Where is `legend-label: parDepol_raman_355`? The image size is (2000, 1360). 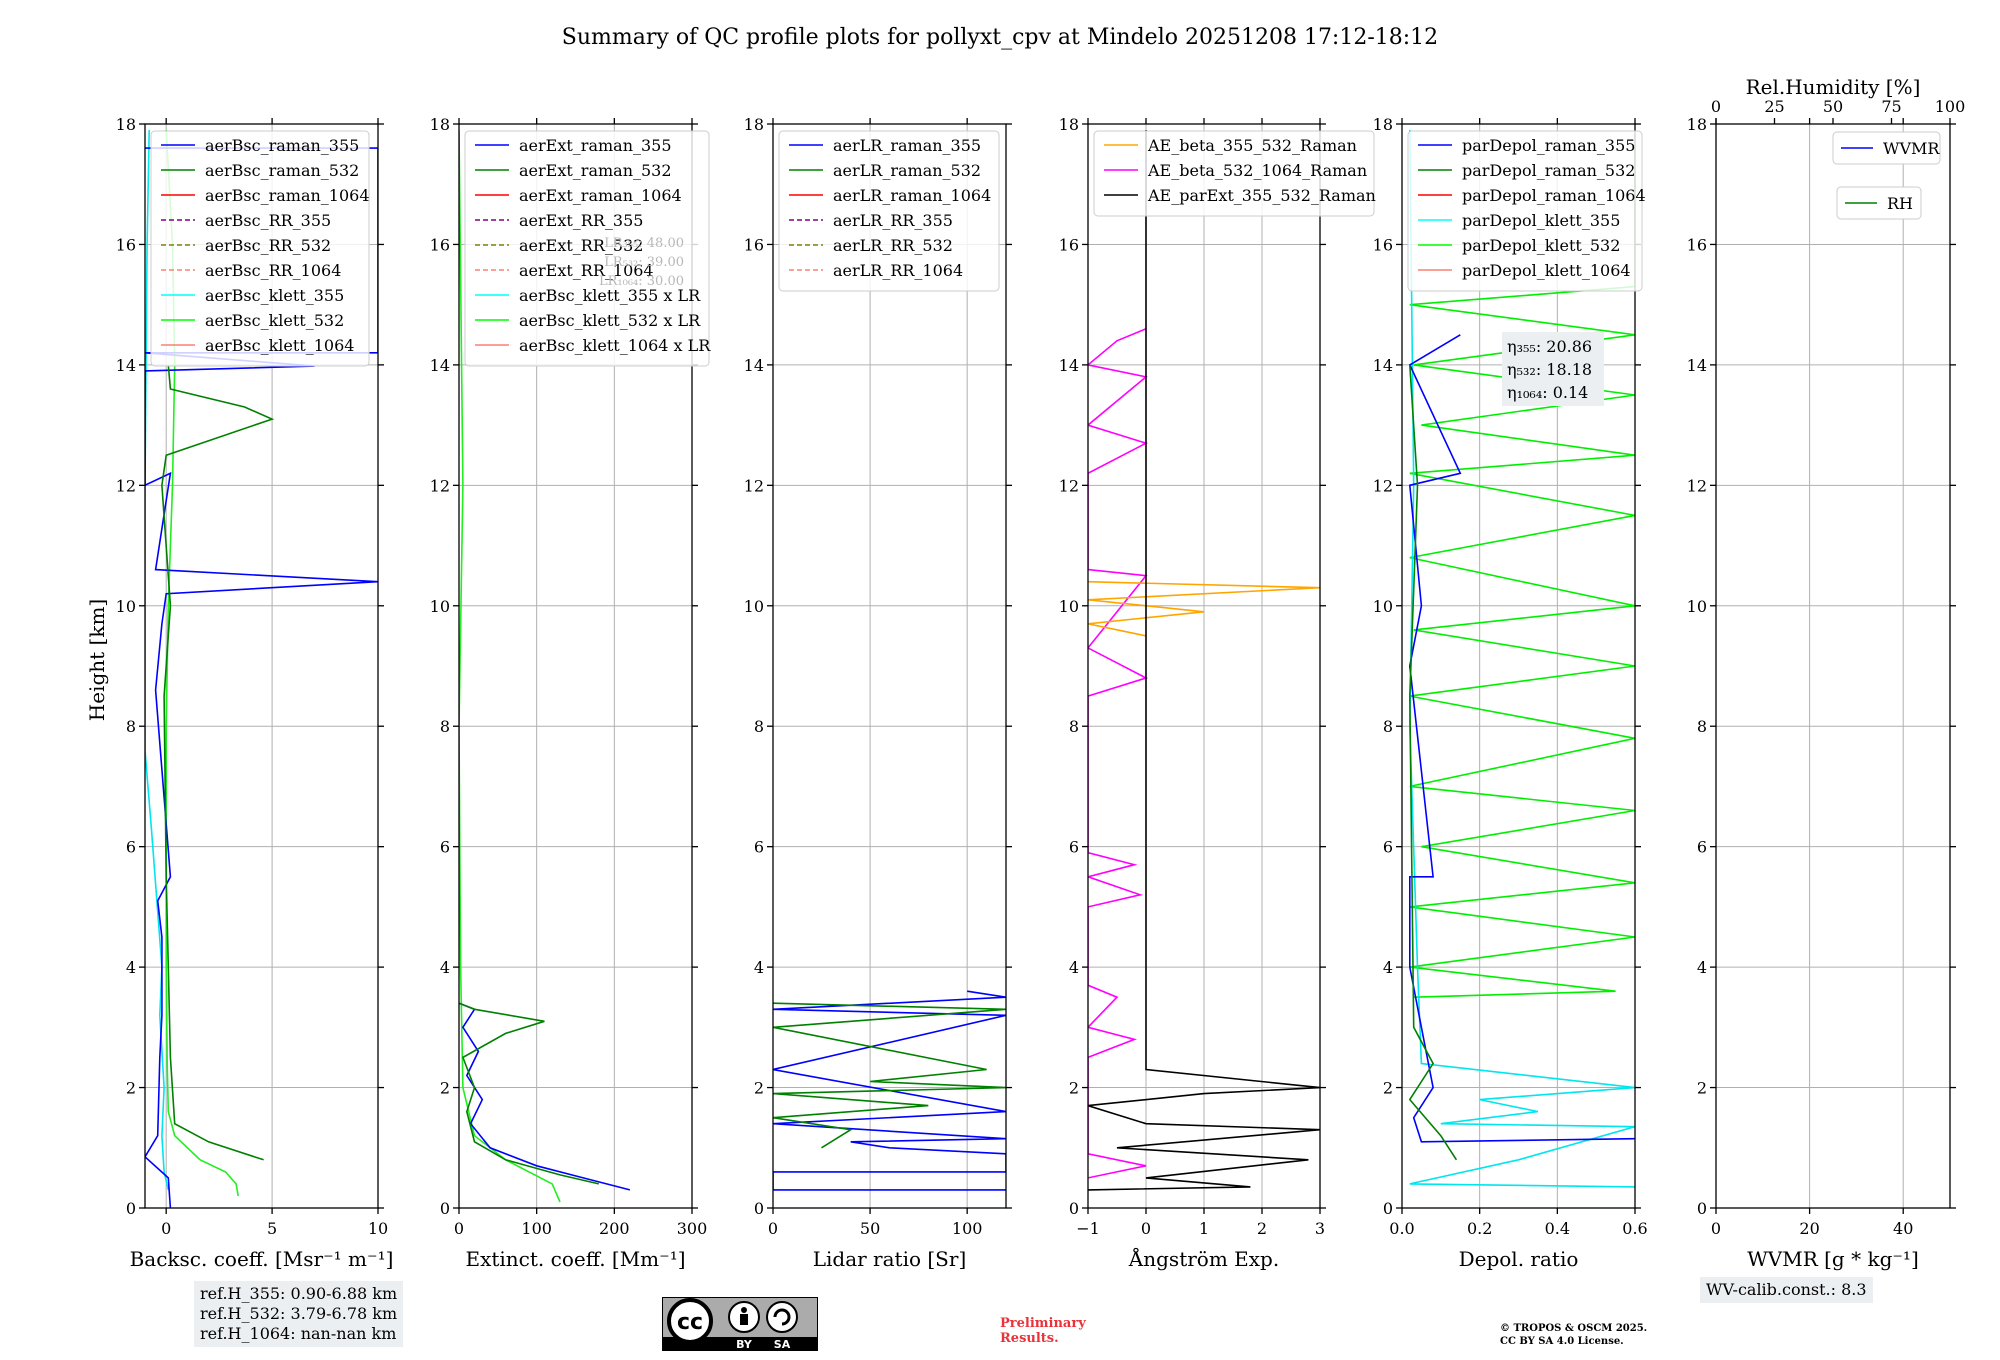
legend-label: parDepol_raman_355 is located at coordinates (1548, 145).